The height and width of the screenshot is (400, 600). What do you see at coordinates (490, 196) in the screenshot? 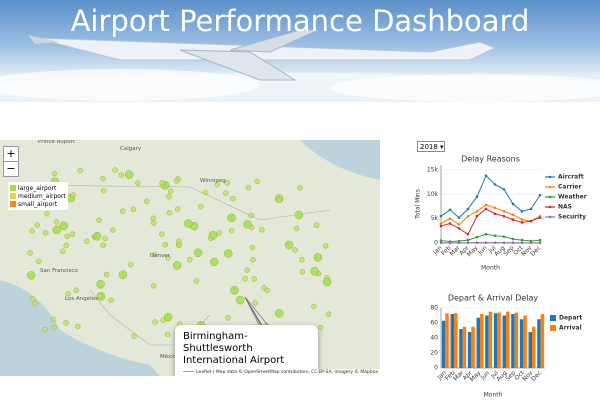
I see `series-line` at bounding box center [490, 196].